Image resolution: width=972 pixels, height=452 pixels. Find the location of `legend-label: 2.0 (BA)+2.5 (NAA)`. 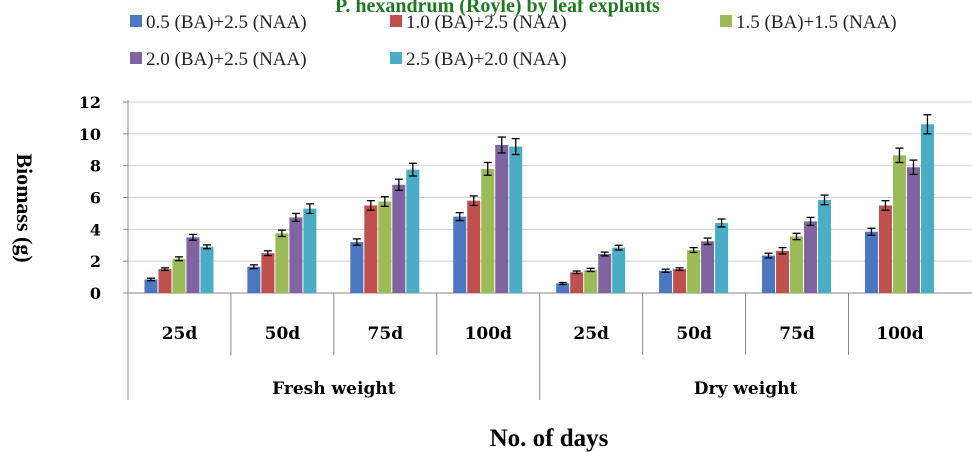

legend-label: 2.0 (BA)+2.5 (NAA) is located at coordinates (226, 59).